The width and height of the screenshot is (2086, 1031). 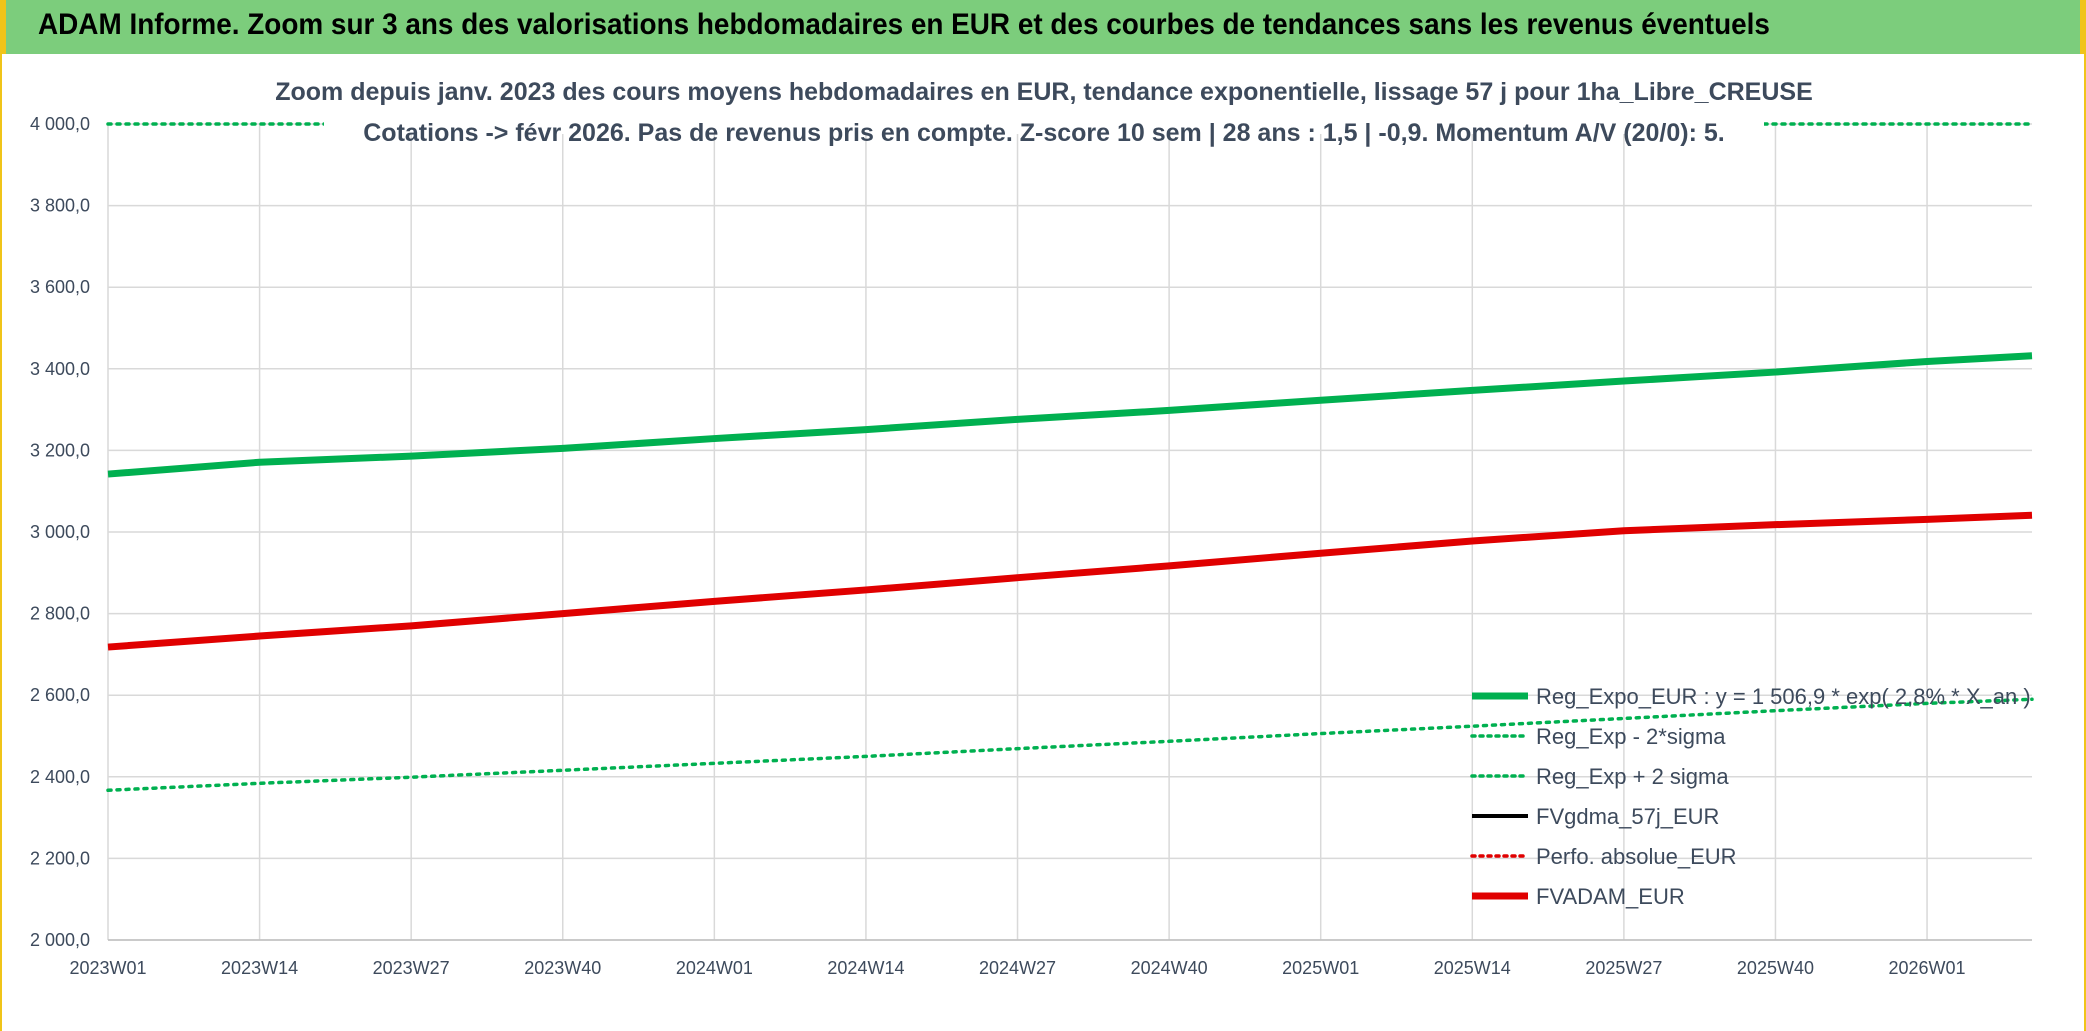 What do you see at coordinates (1636, 856) in the screenshot?
I see `legend-label: Perfo. absolue_EUR` at bounding box center [1636, 856].